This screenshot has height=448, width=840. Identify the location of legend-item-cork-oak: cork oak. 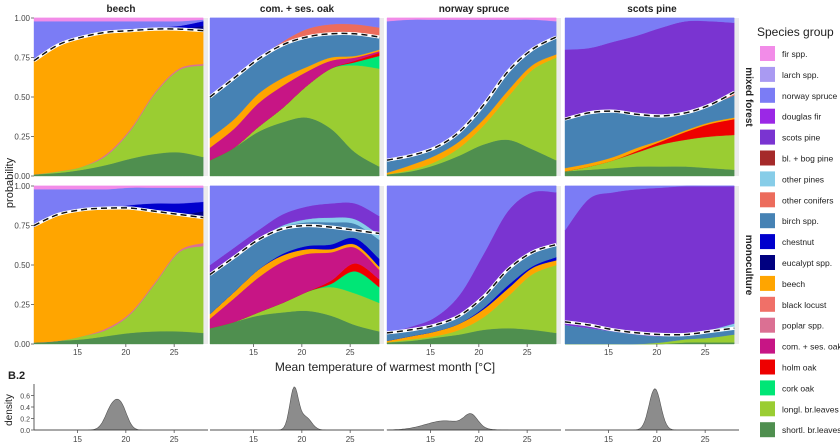
(787, 388).